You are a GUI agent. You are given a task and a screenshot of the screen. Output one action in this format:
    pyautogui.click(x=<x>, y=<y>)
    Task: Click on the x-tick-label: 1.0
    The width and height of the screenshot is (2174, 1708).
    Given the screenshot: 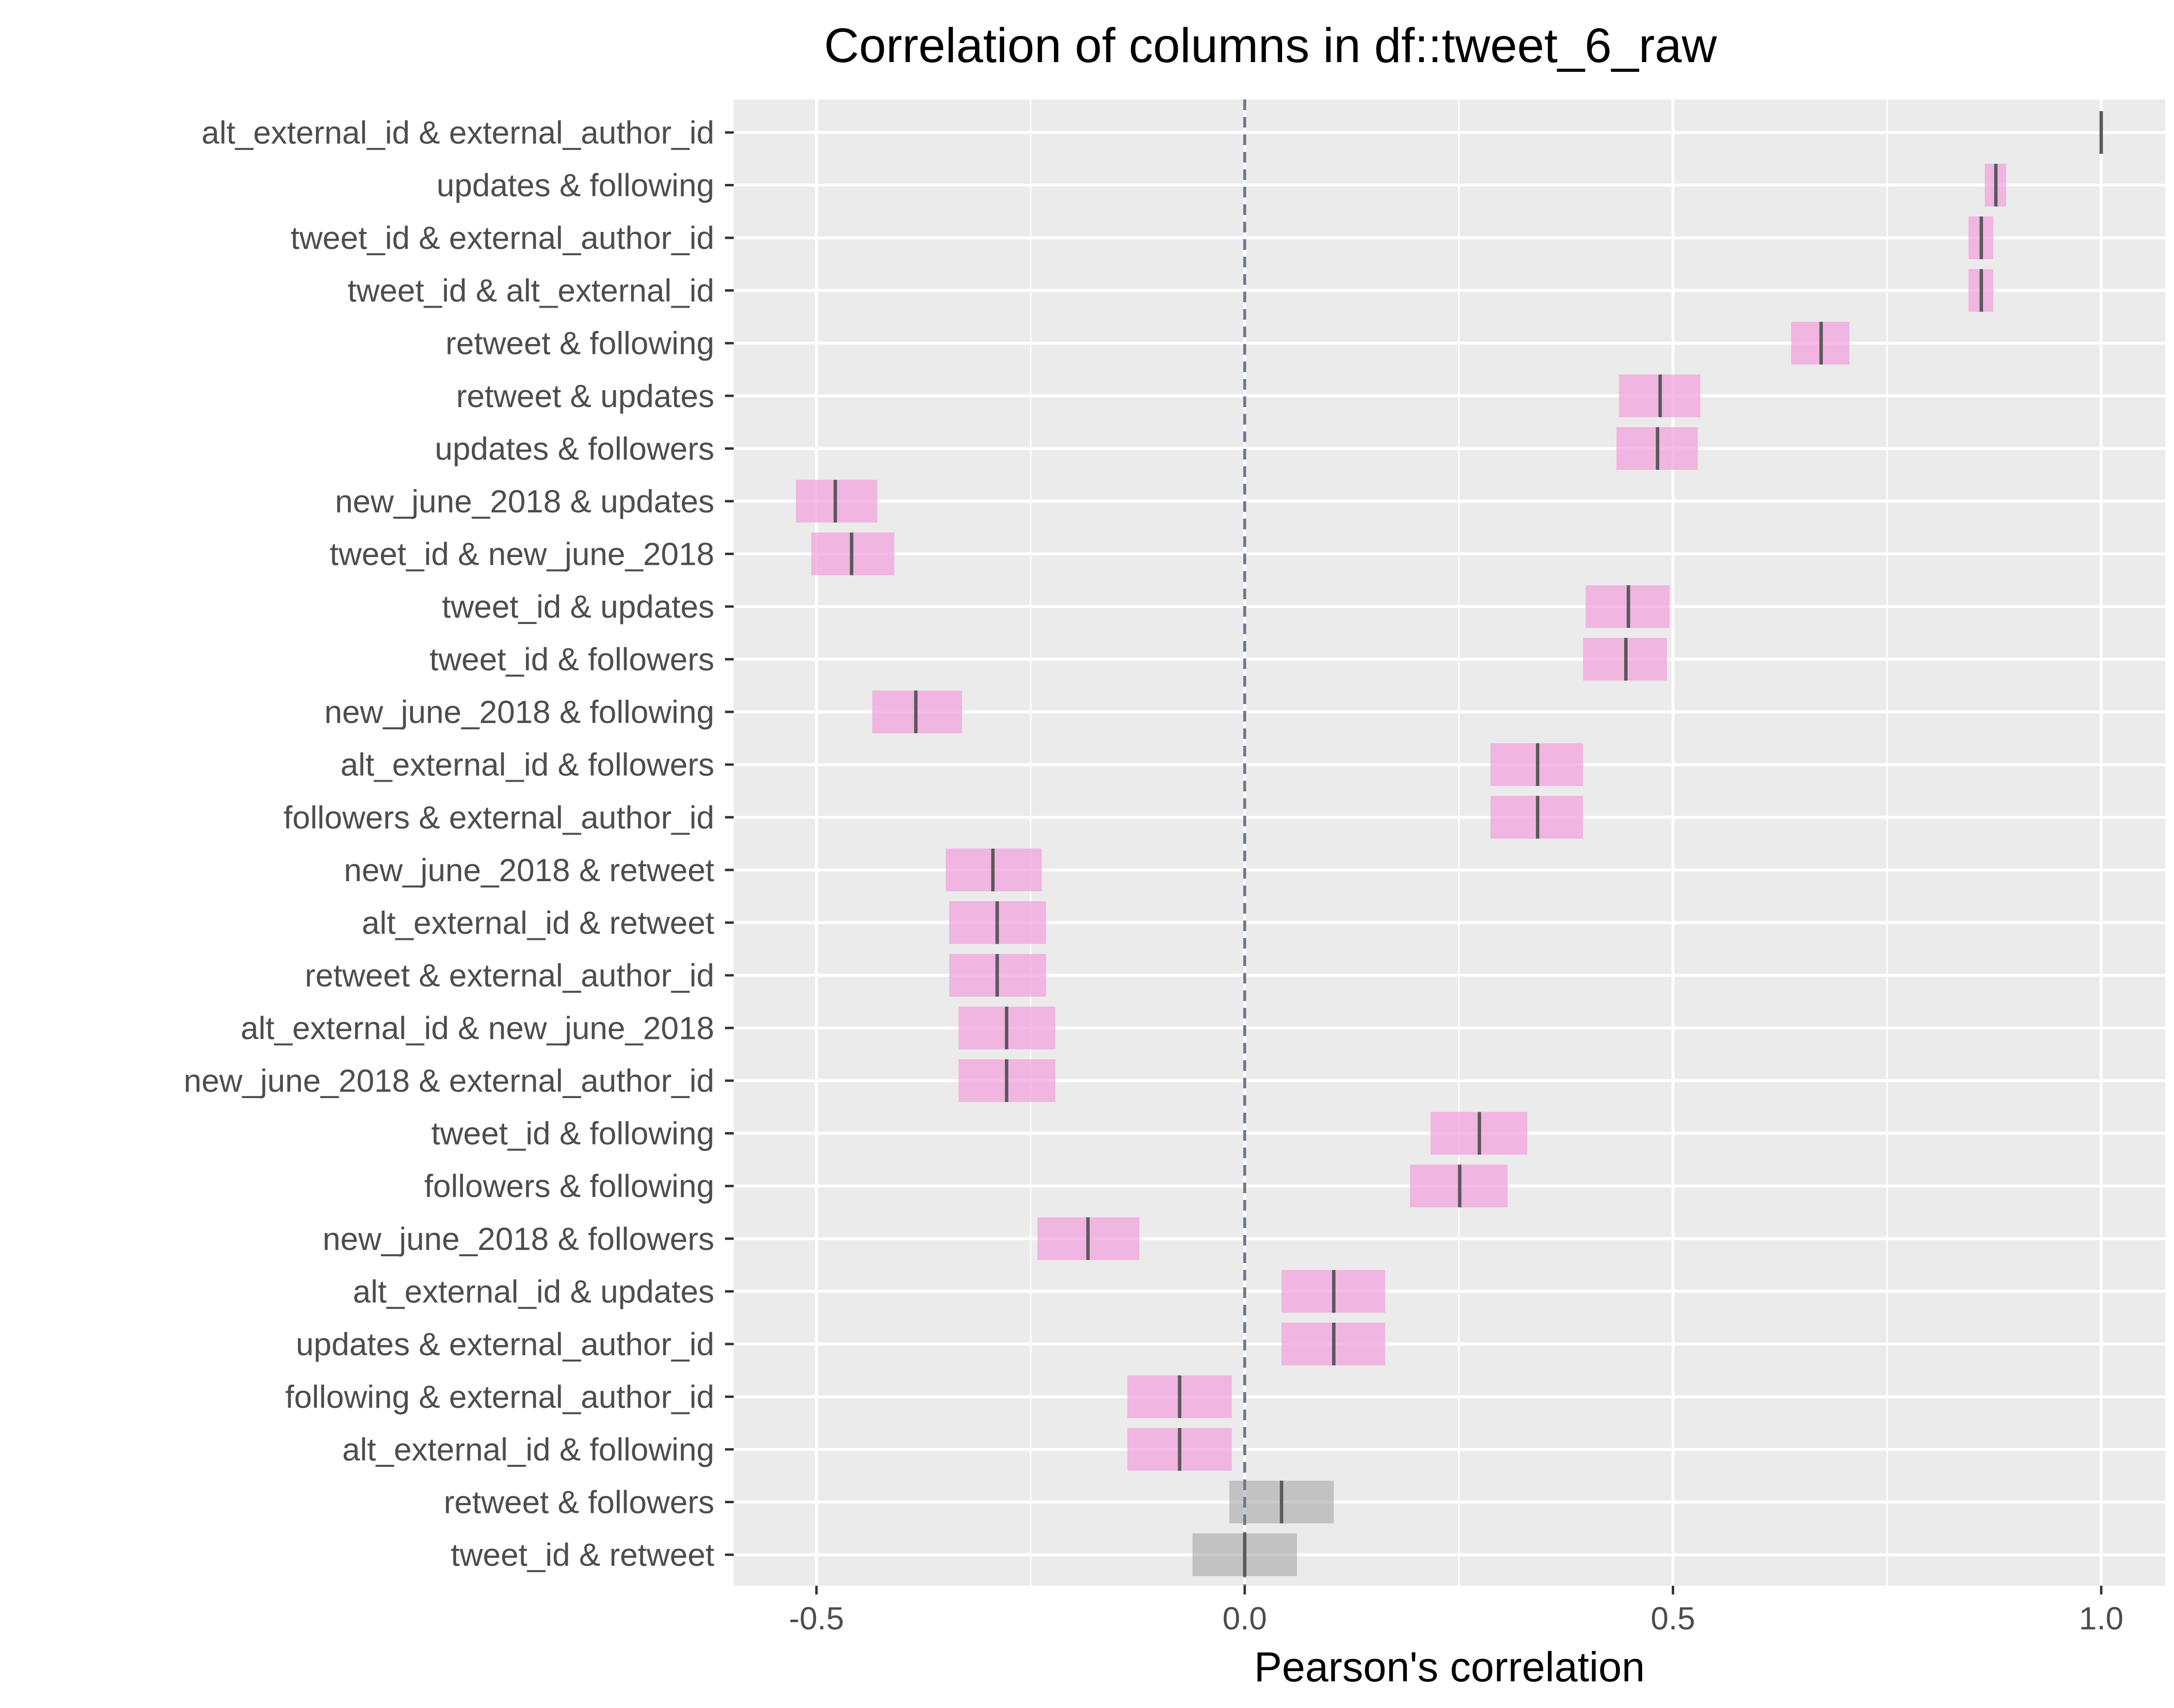 What is the action you would take?
    pyautogui.click(x=2101, y=1618)
    